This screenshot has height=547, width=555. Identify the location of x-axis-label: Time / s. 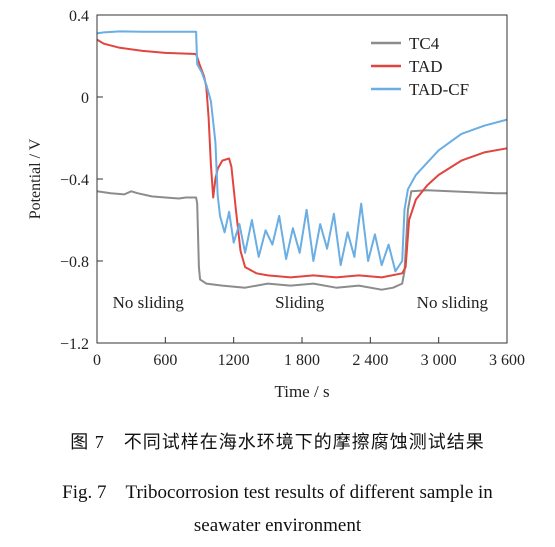
(301, 391).